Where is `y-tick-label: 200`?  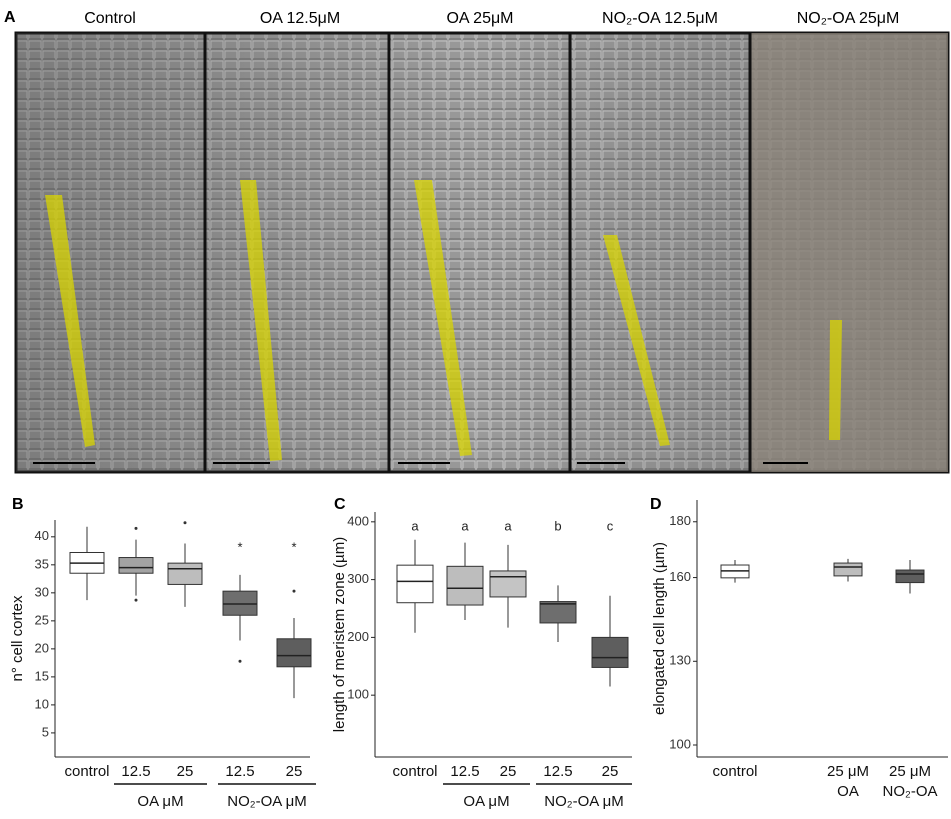 y-tick-label: 200 is located at coordinates (358, 636).